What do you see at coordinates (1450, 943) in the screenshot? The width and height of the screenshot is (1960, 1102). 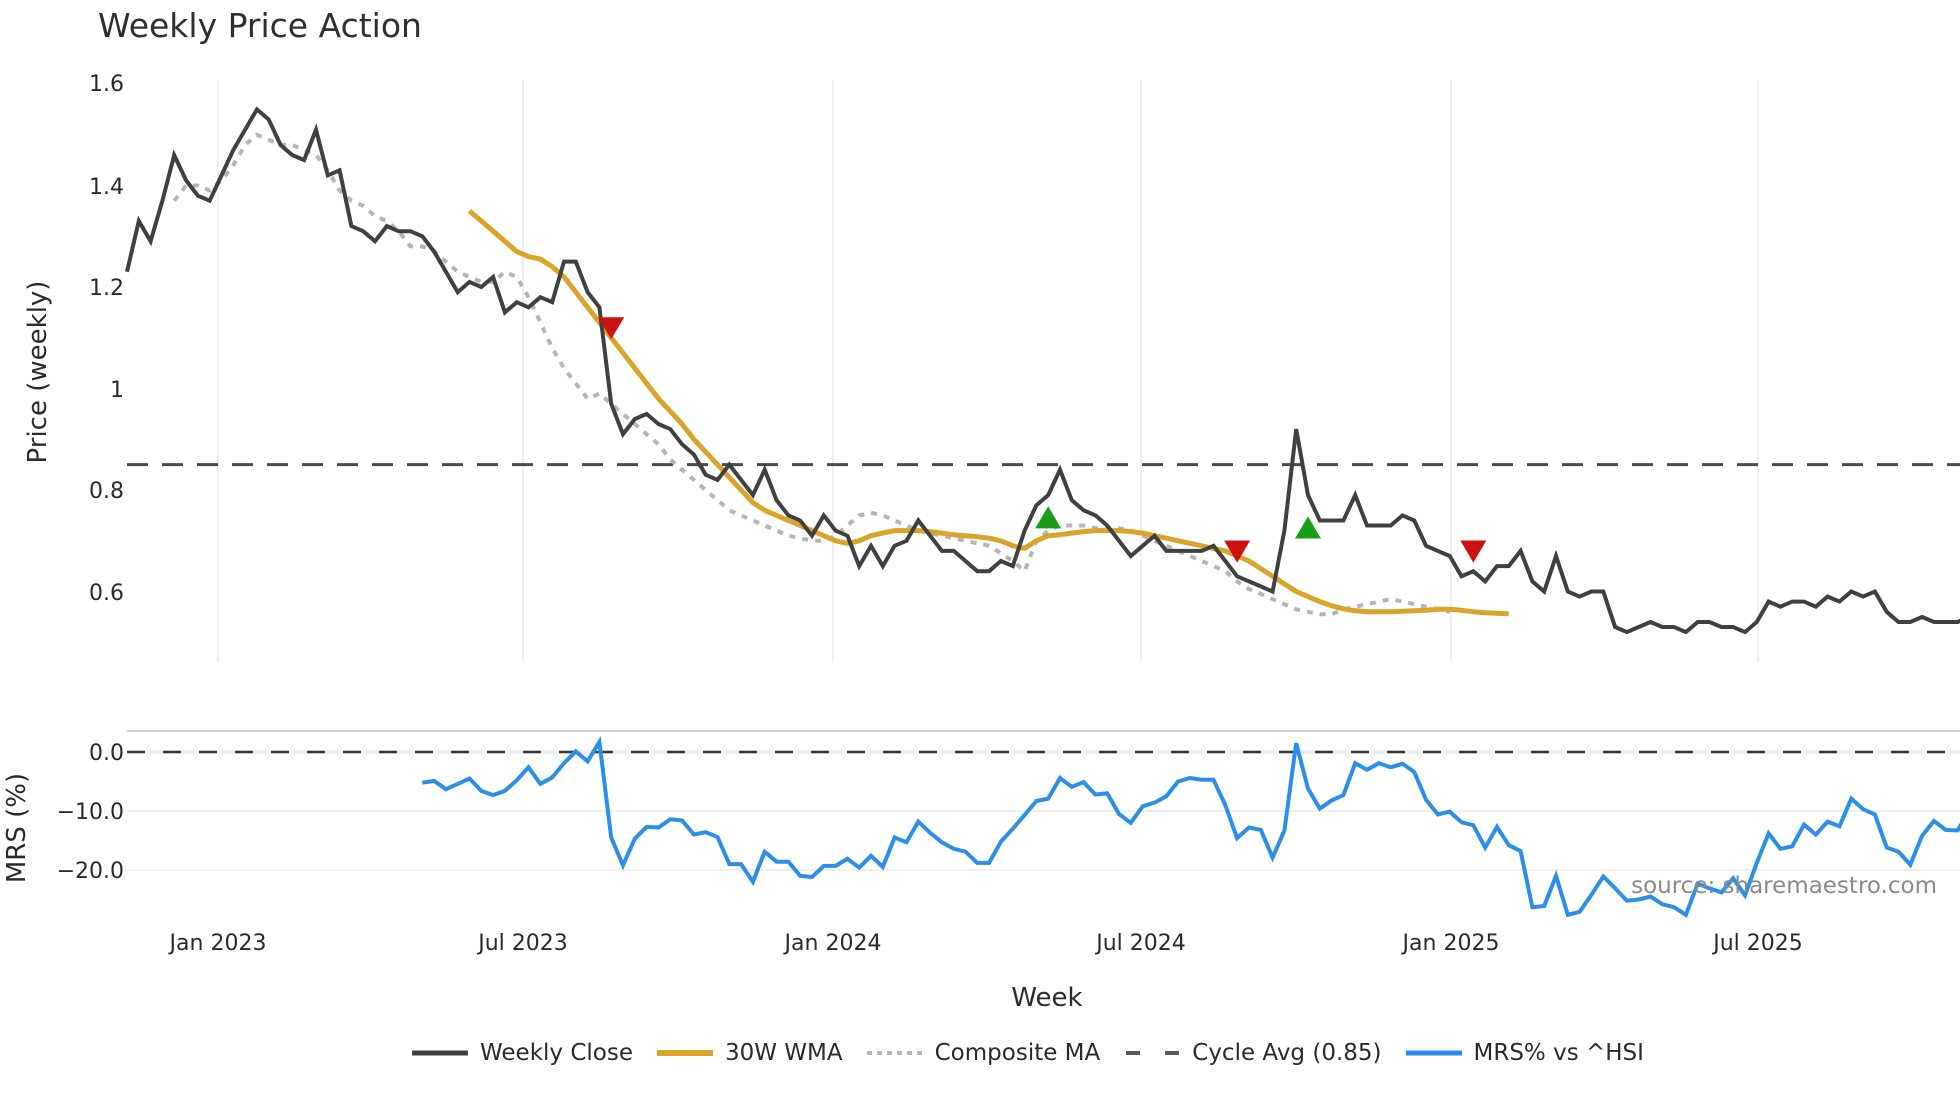 I see `xtick: Jan 2025` at bounding box center [1450, 943].